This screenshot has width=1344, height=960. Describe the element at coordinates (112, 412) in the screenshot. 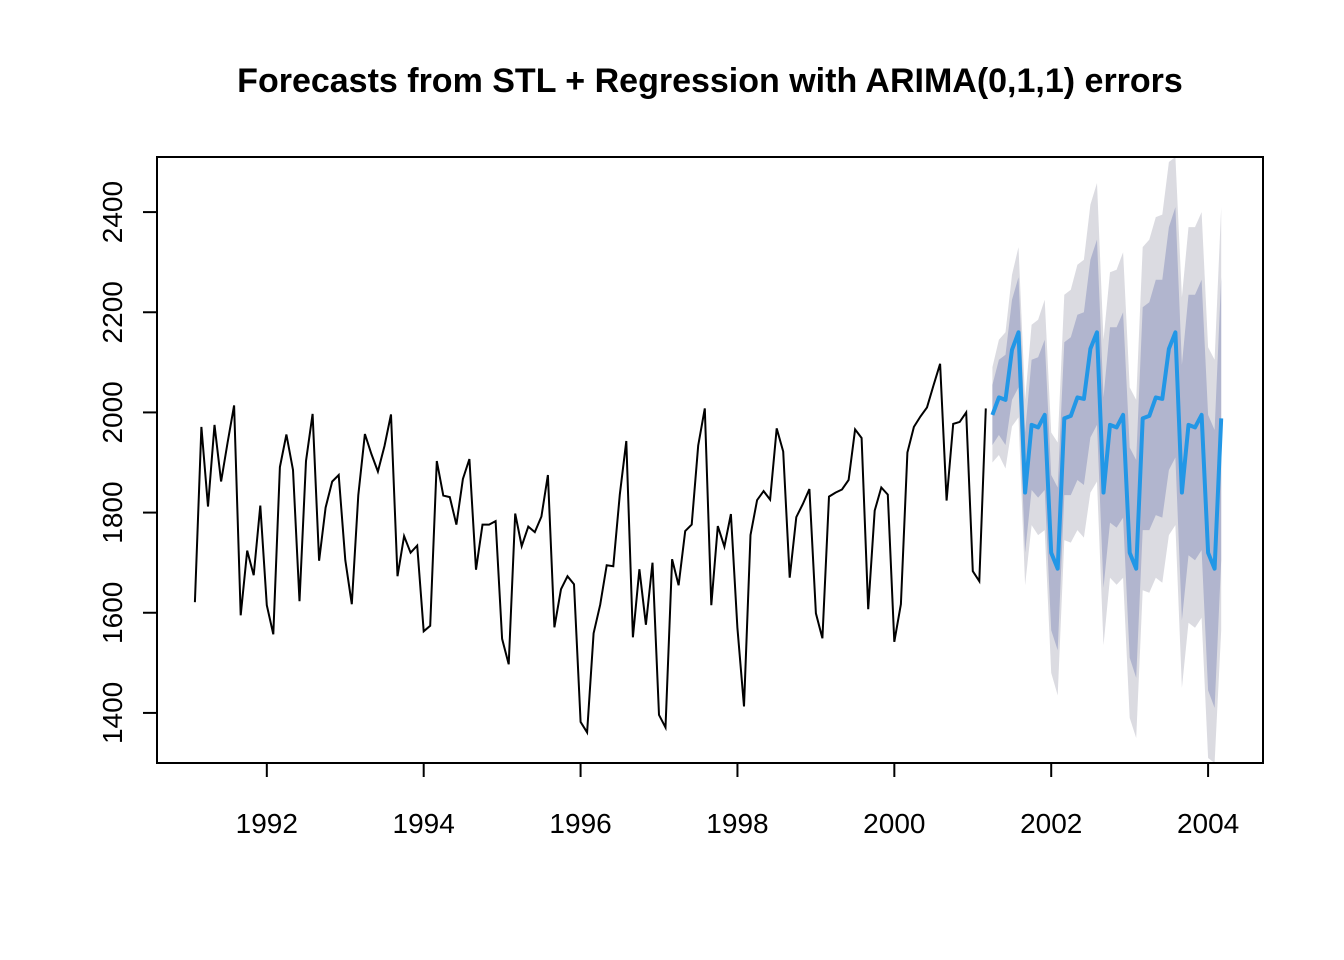

I see `y-tick-label: 2000` at that location.